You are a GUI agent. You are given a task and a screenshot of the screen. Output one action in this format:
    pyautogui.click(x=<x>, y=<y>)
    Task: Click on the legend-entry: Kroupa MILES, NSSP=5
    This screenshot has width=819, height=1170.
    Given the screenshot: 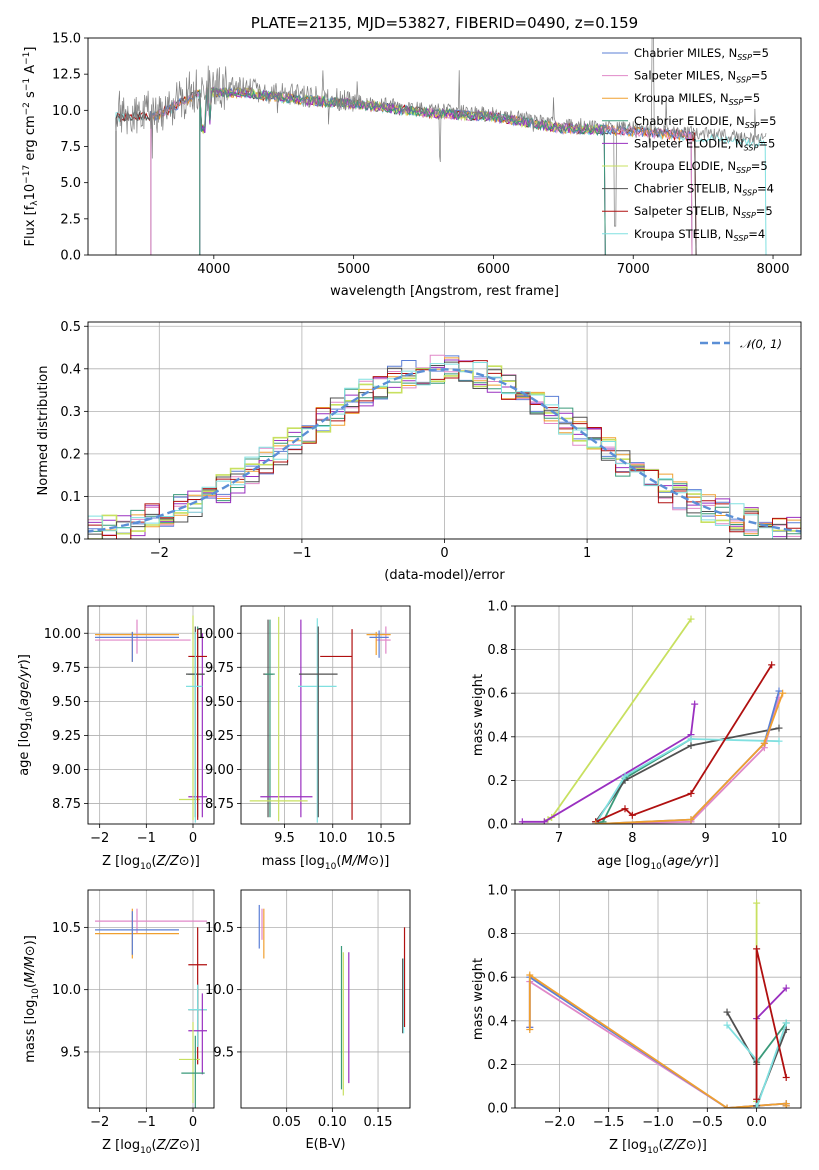 What is the action you would take?
    pyautogui.click(x=697, y=99)
    